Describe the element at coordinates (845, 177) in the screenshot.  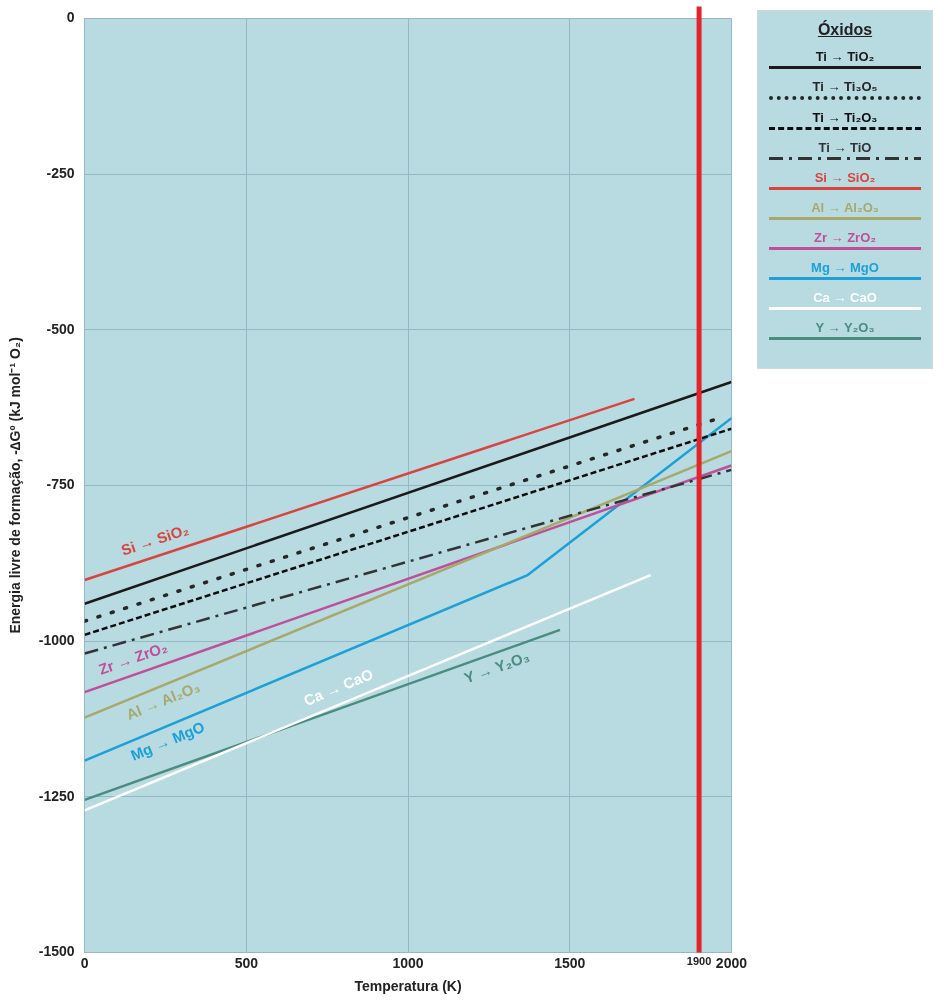
I see `text: Si → SiO₂` at that location.